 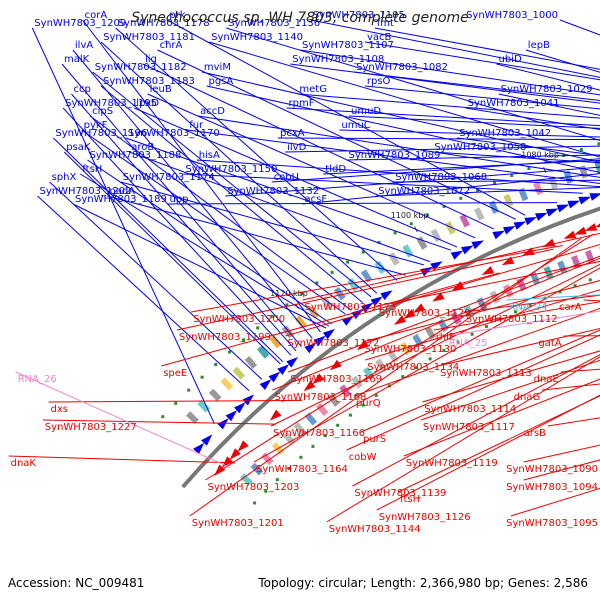 I want to click on reverse-gene-label: dnaG, so click(x=527, y=397).